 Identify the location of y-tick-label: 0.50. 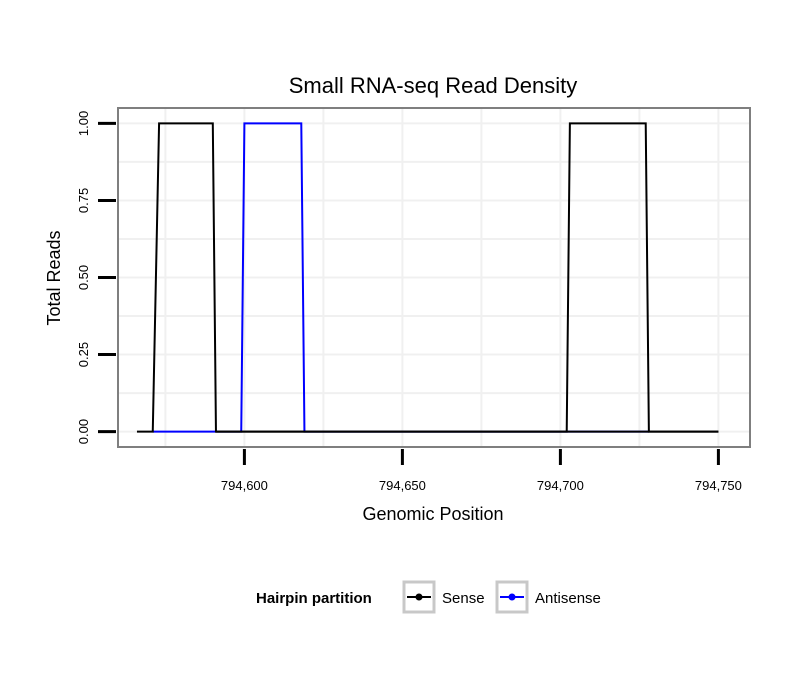
(83, 277).